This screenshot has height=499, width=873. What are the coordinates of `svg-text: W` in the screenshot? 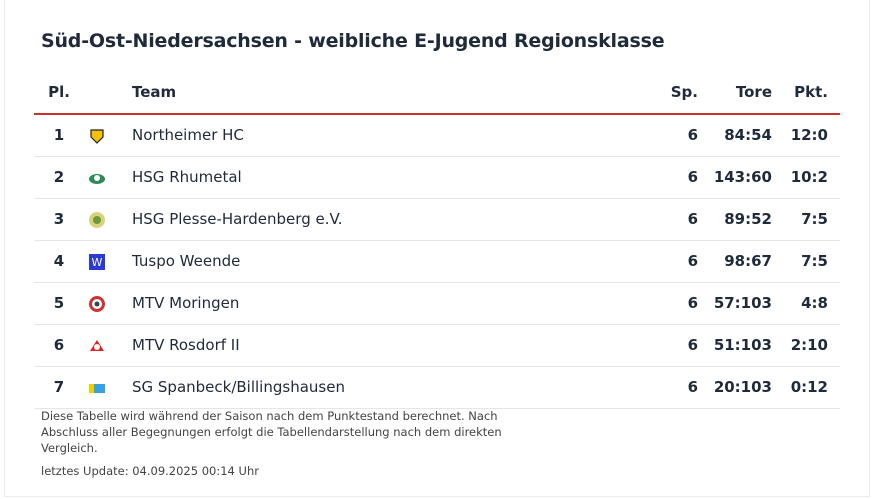 It's located at (97, 262).